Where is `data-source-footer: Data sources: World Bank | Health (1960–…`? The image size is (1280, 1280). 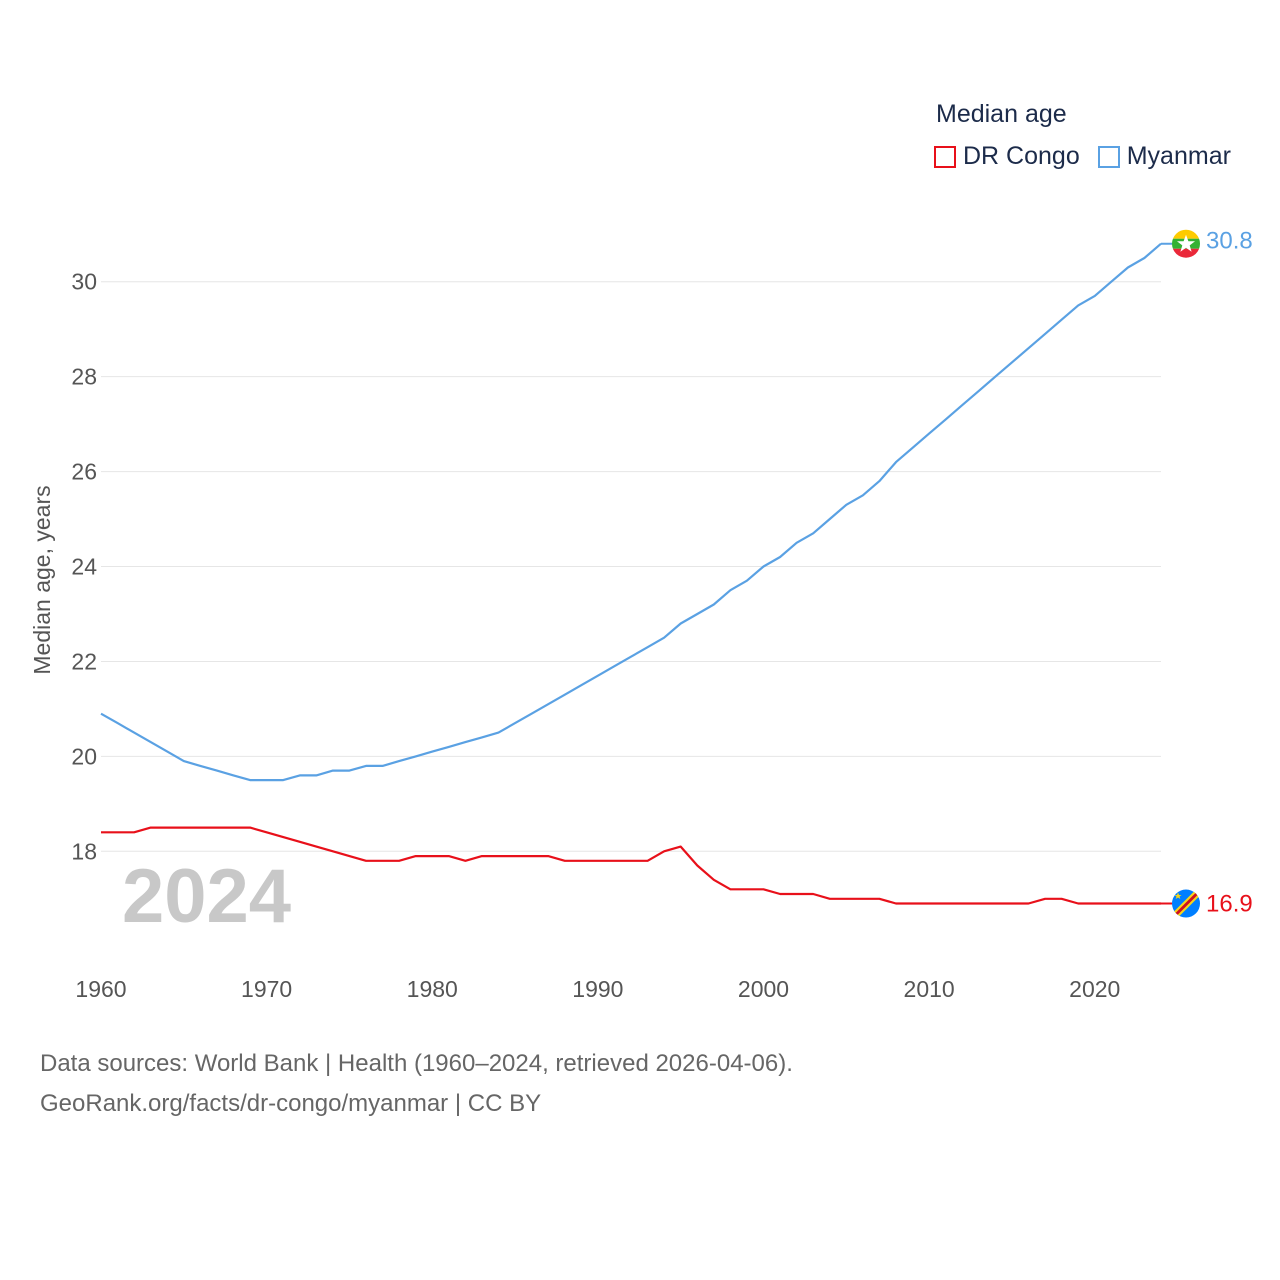 data-source-footer: Data sources: World Bank | Health (1960–… is located at coordinates (416, 1084).